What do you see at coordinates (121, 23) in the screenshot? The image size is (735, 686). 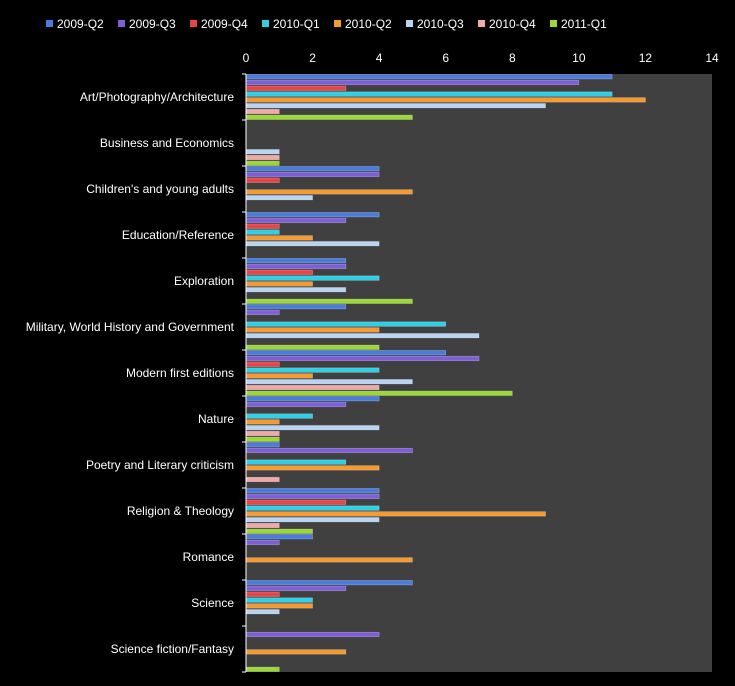 I see `legend-swatch-2009-q3` at bounding box center [121, 23].